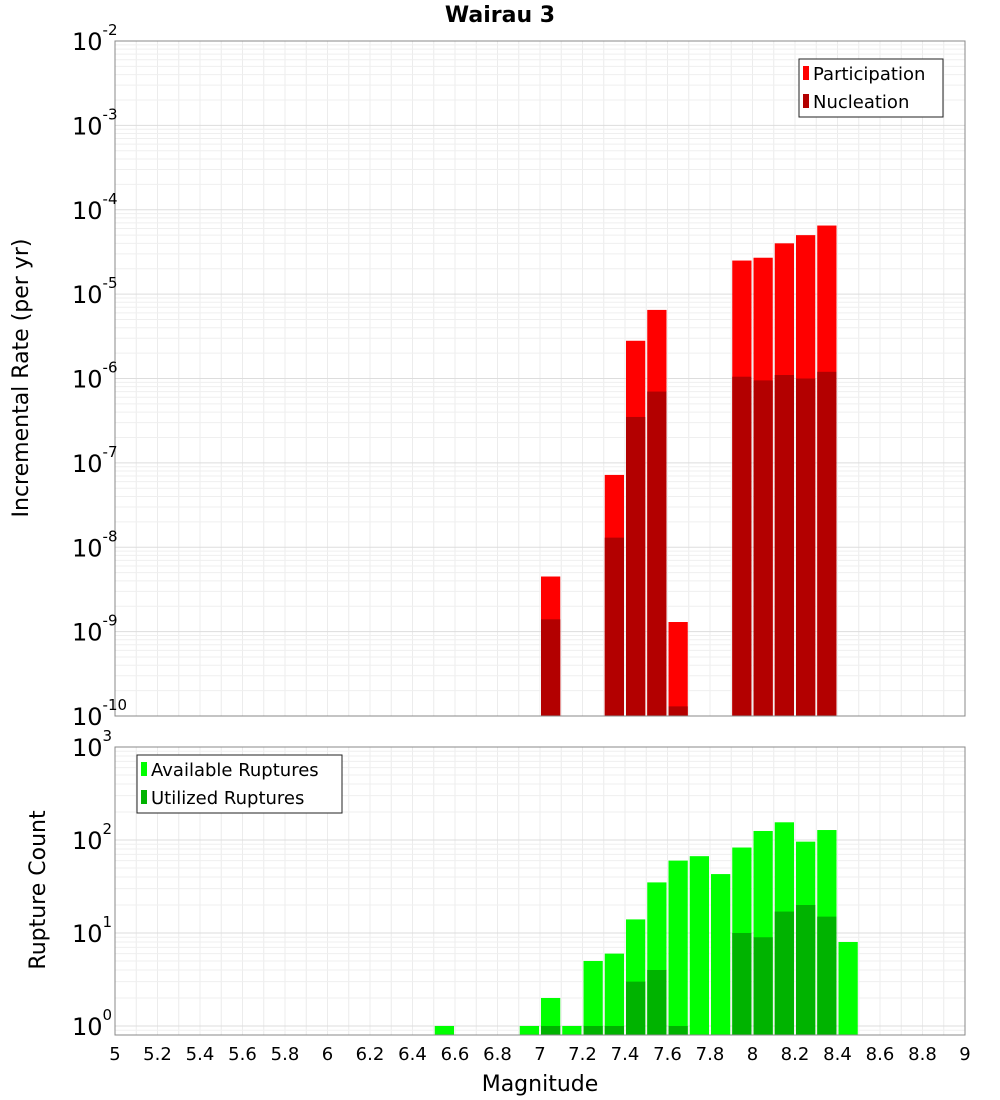 The image size is (1000, 1100). I want to click on x-tick-label: 7.6, so click(667, 1054).